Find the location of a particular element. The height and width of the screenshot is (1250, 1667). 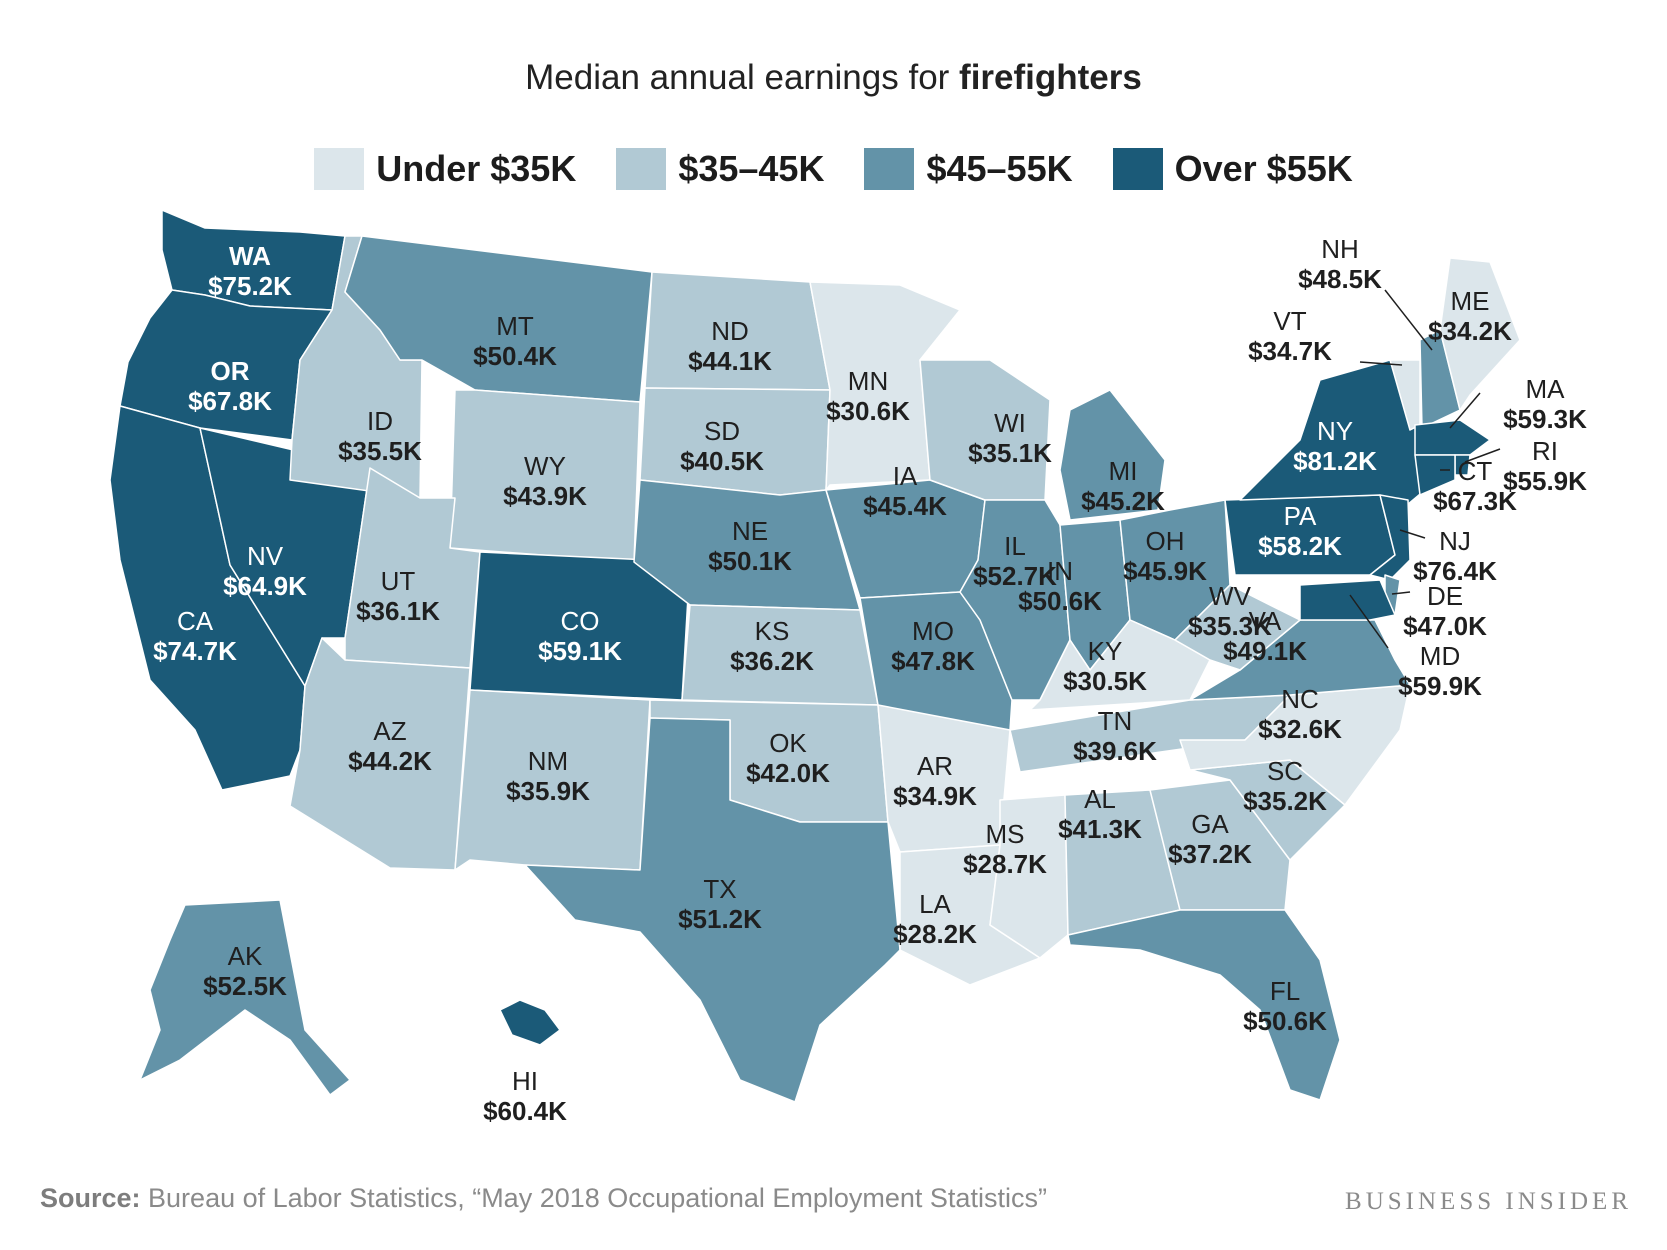

state-abbr: GA is located at coordinates (1210, 824).